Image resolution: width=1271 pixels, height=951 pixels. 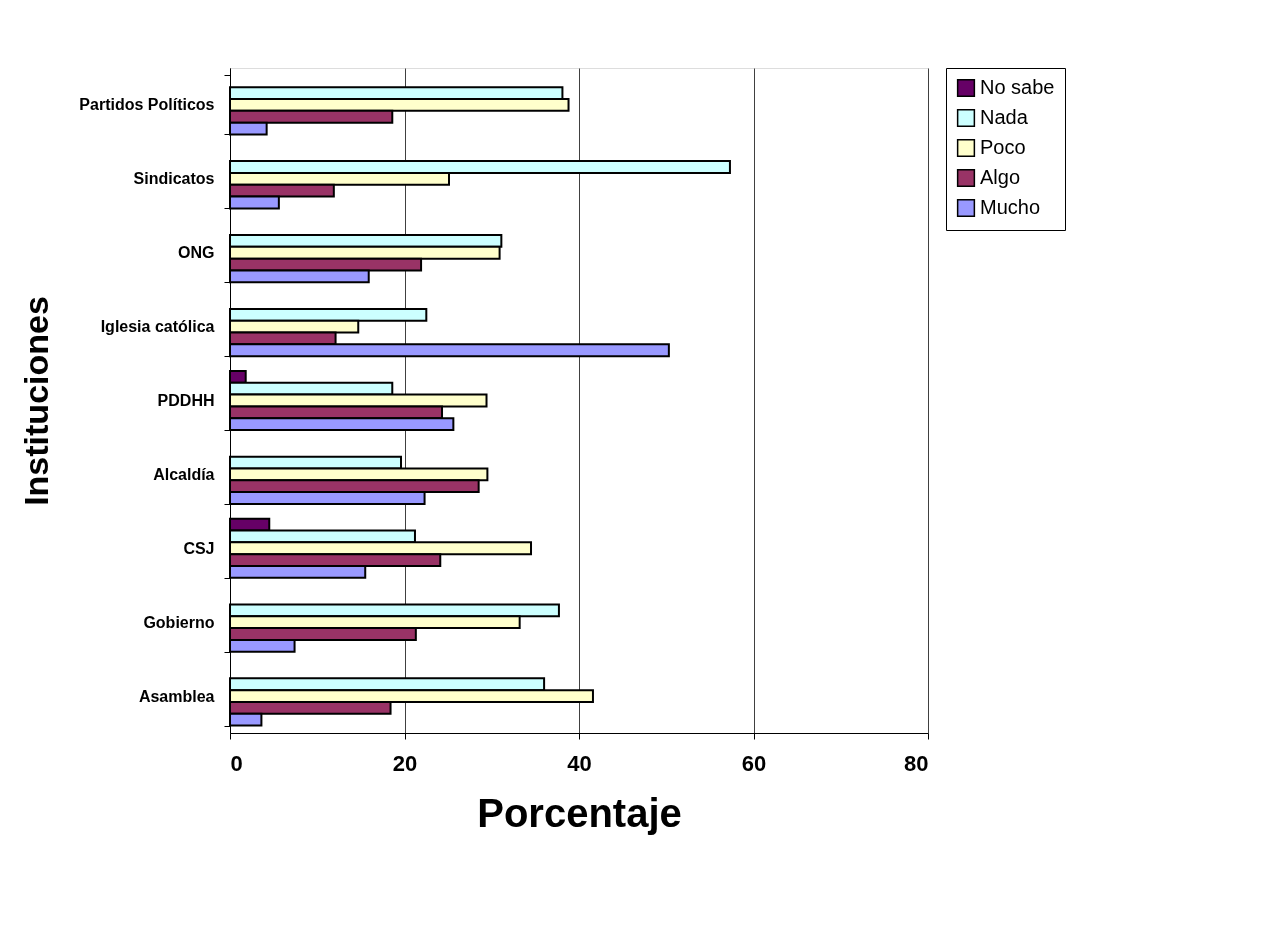 I want to click on y-tick-label: Alcaldía, so click(x=184, y=474).